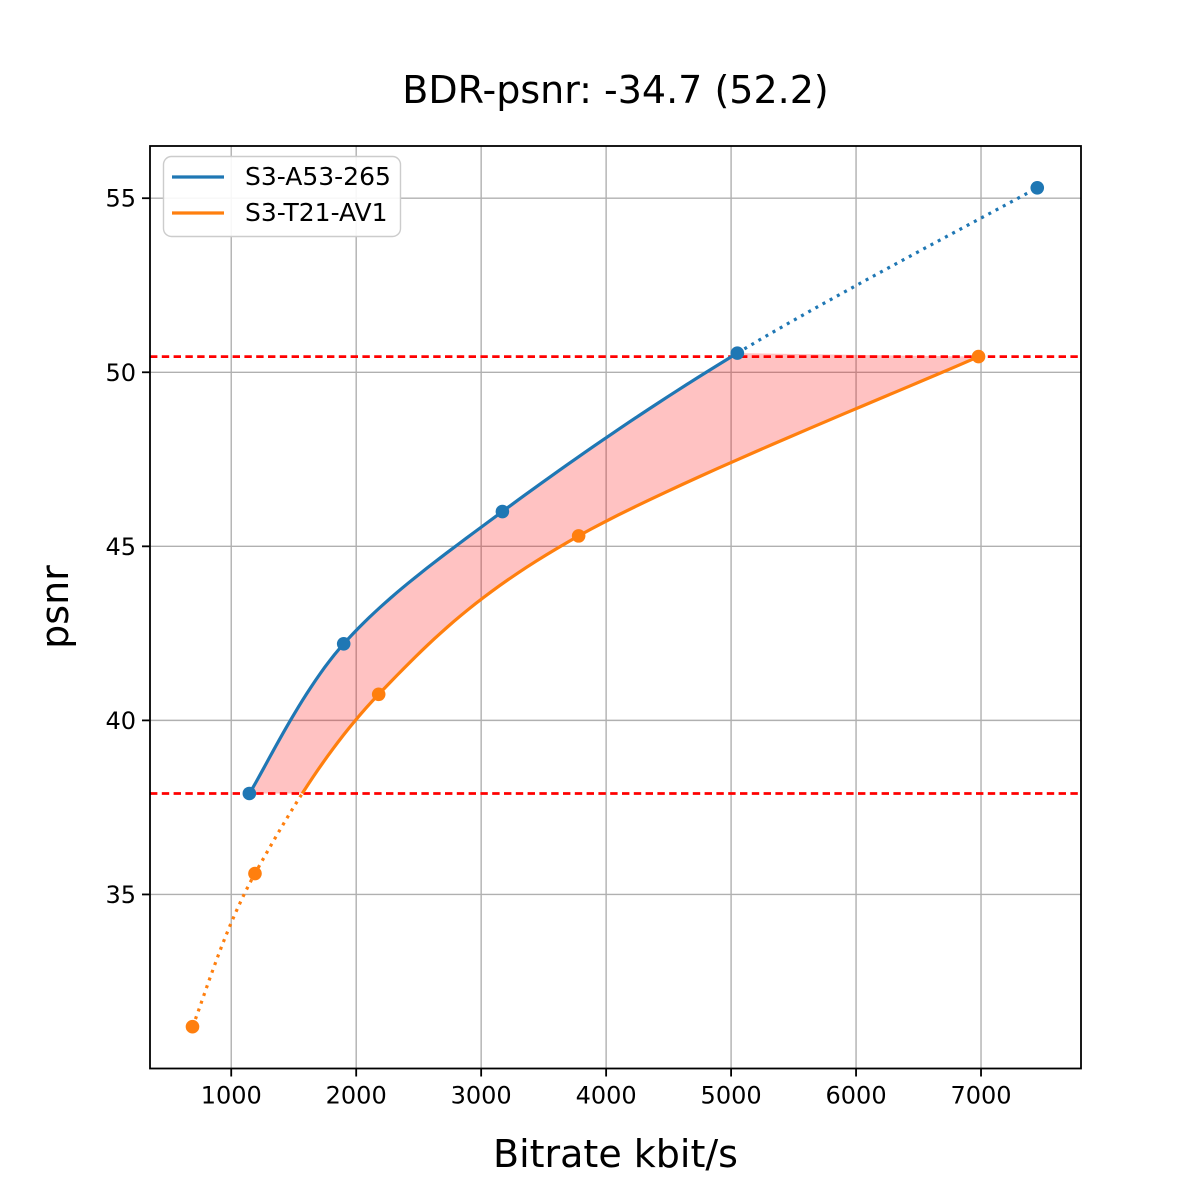 The image size is (1200, 1200). I want to click on chart-title: BDR-psnr: -34.7 (52.2), so click(615, 90).